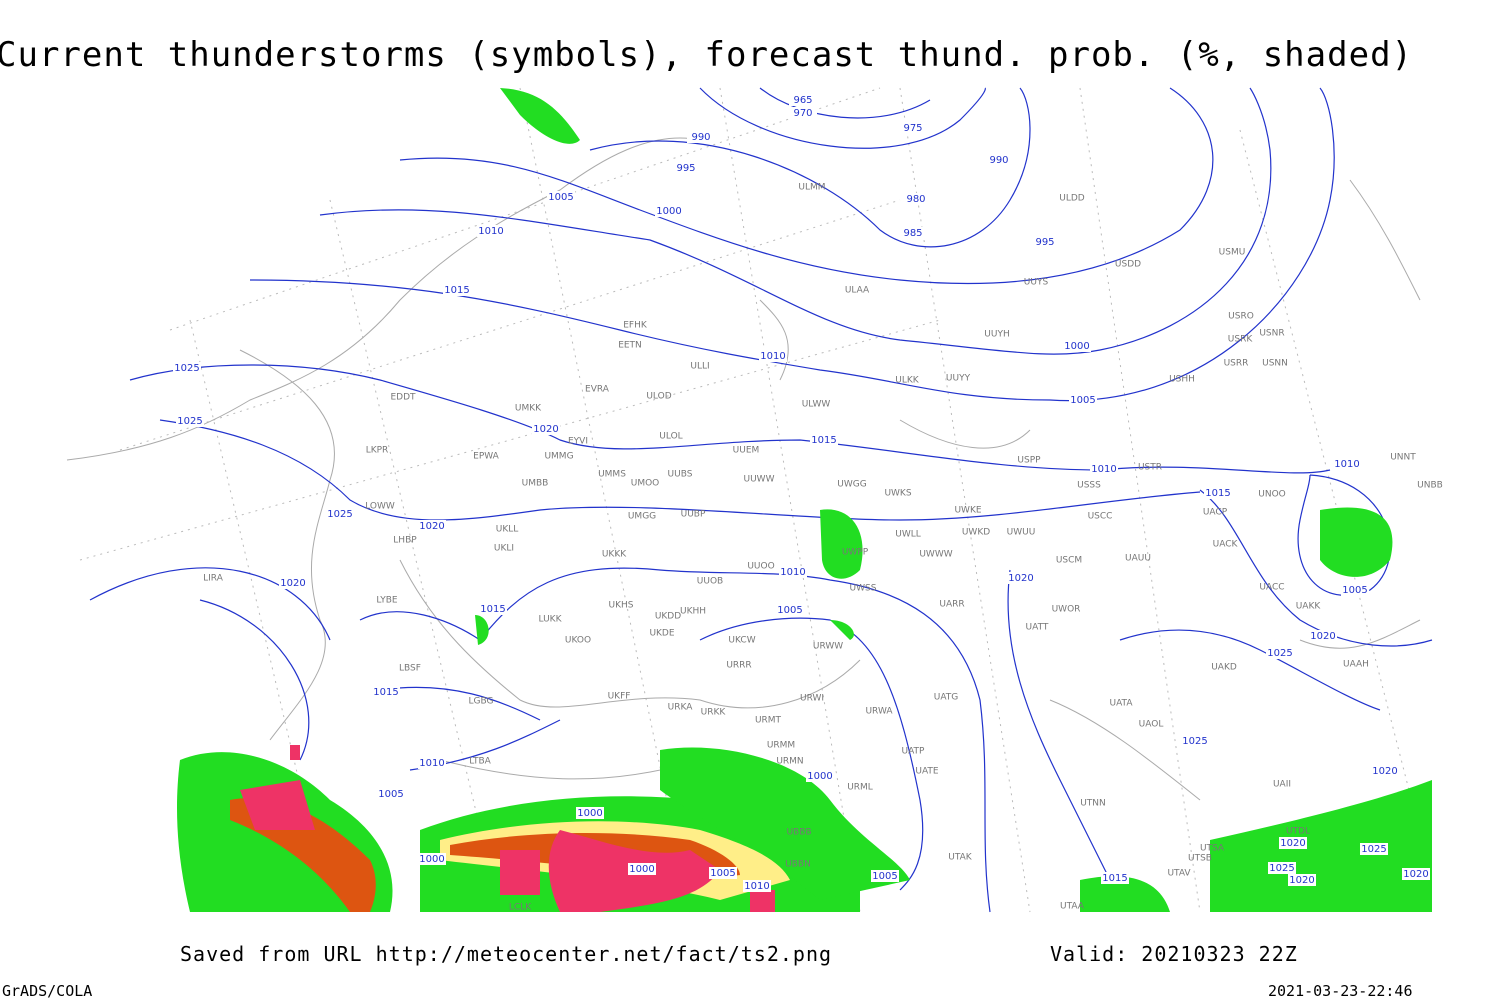  I want to click on isobar-label: 1005, so click(884, 876).